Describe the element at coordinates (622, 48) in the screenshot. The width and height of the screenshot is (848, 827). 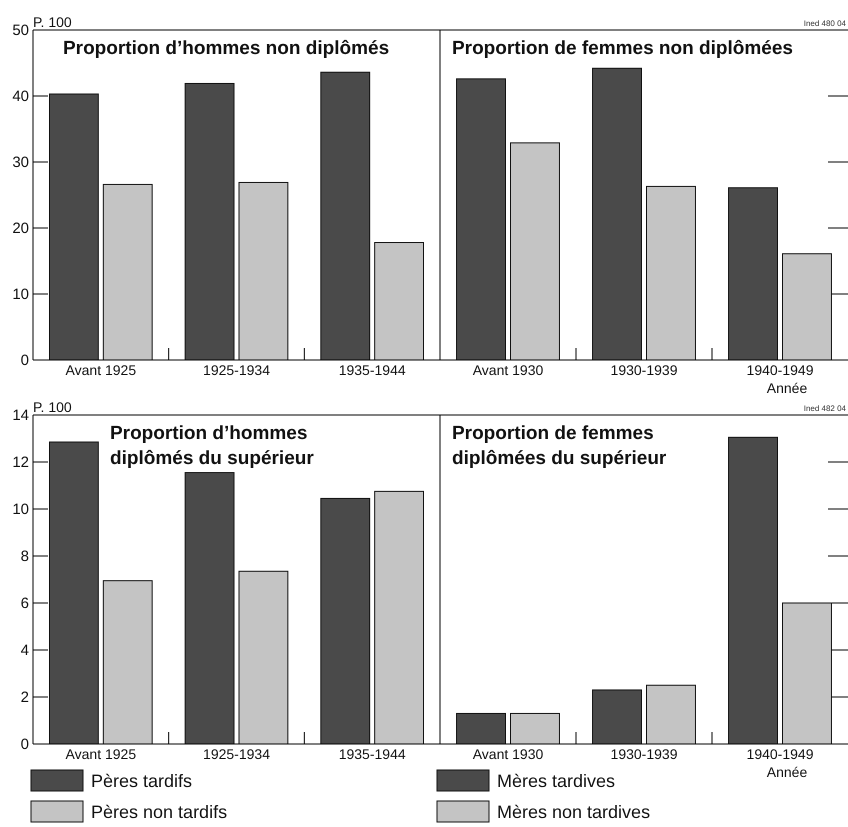
I see `chart-title: Proportion de femmes non diplômées` at that location.